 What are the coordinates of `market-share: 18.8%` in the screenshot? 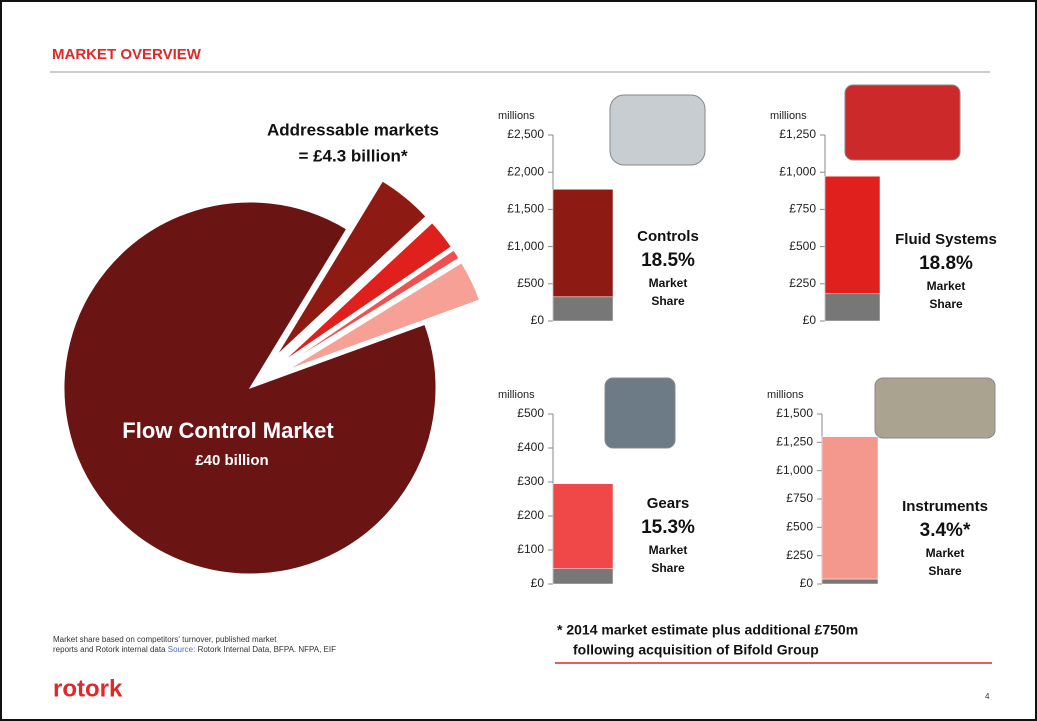 It's located at (946, 263).